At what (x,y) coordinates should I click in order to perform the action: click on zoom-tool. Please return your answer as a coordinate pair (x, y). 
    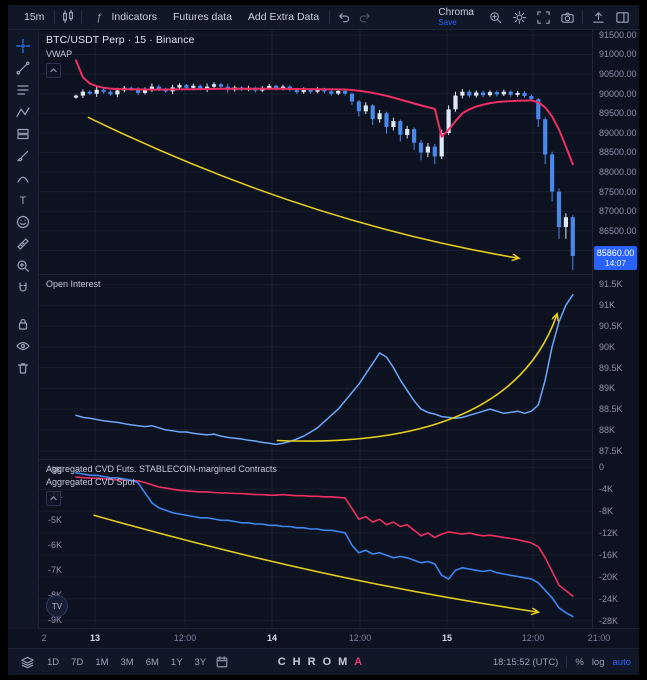
    Looking at the image, I should click on (23, 266).